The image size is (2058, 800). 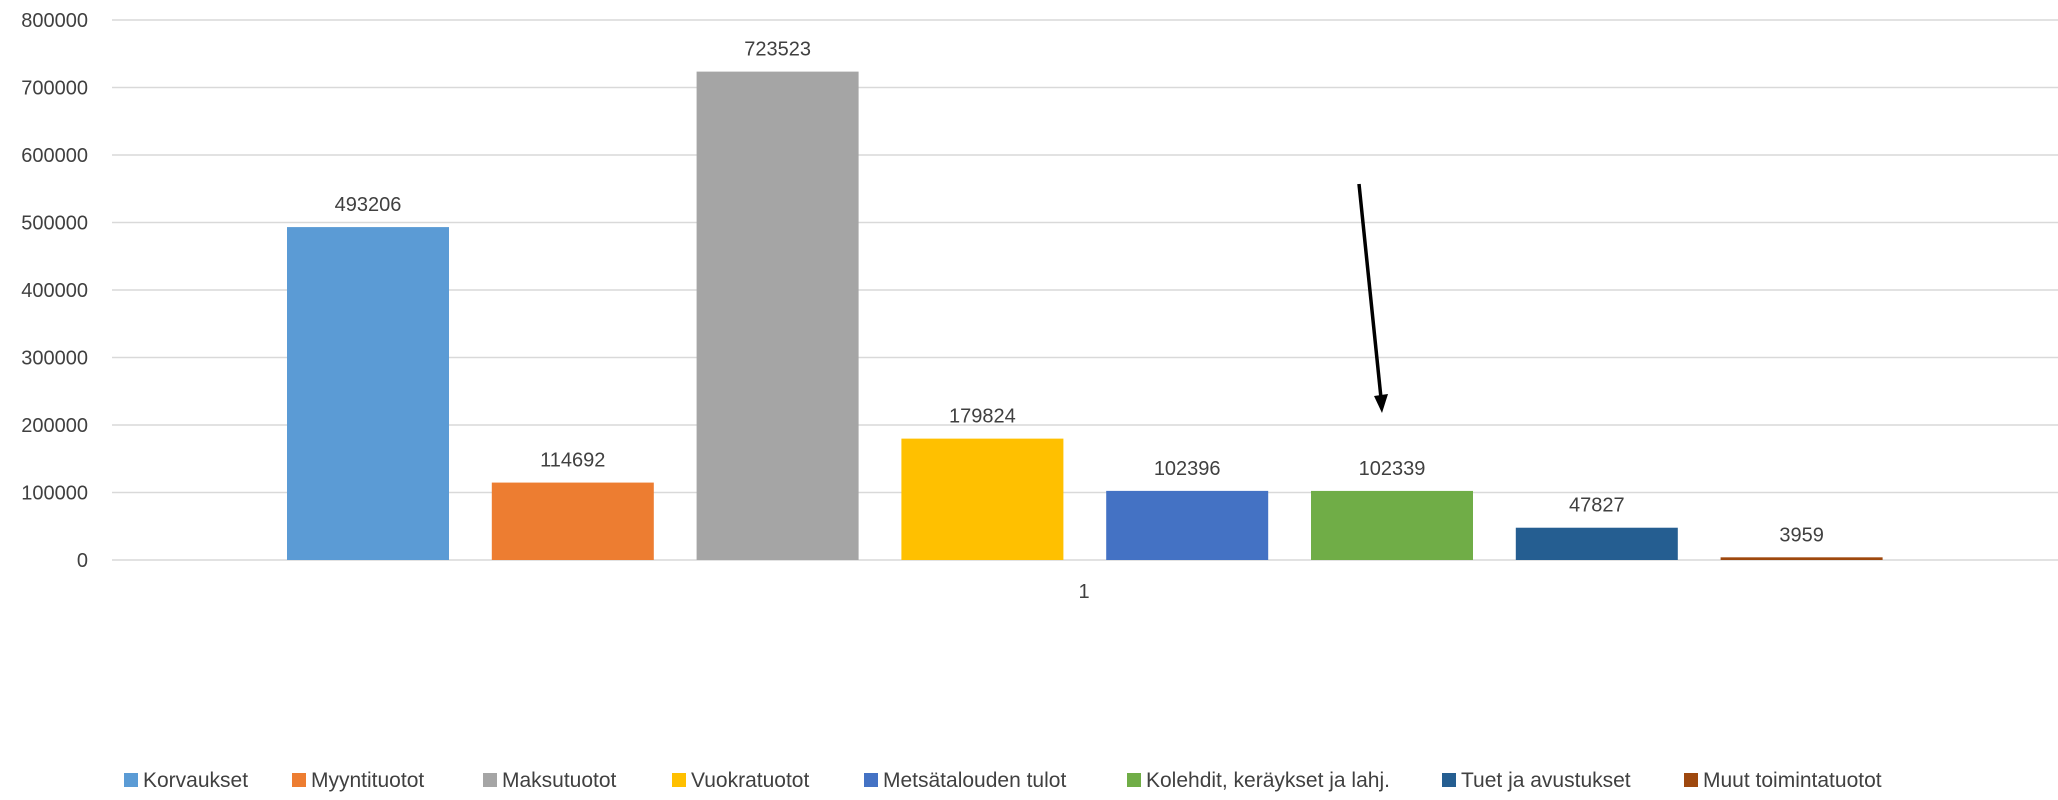 I want to click on legend-label: Kolehdit, keräykset ja lahj., so click(x=1268, y=780).